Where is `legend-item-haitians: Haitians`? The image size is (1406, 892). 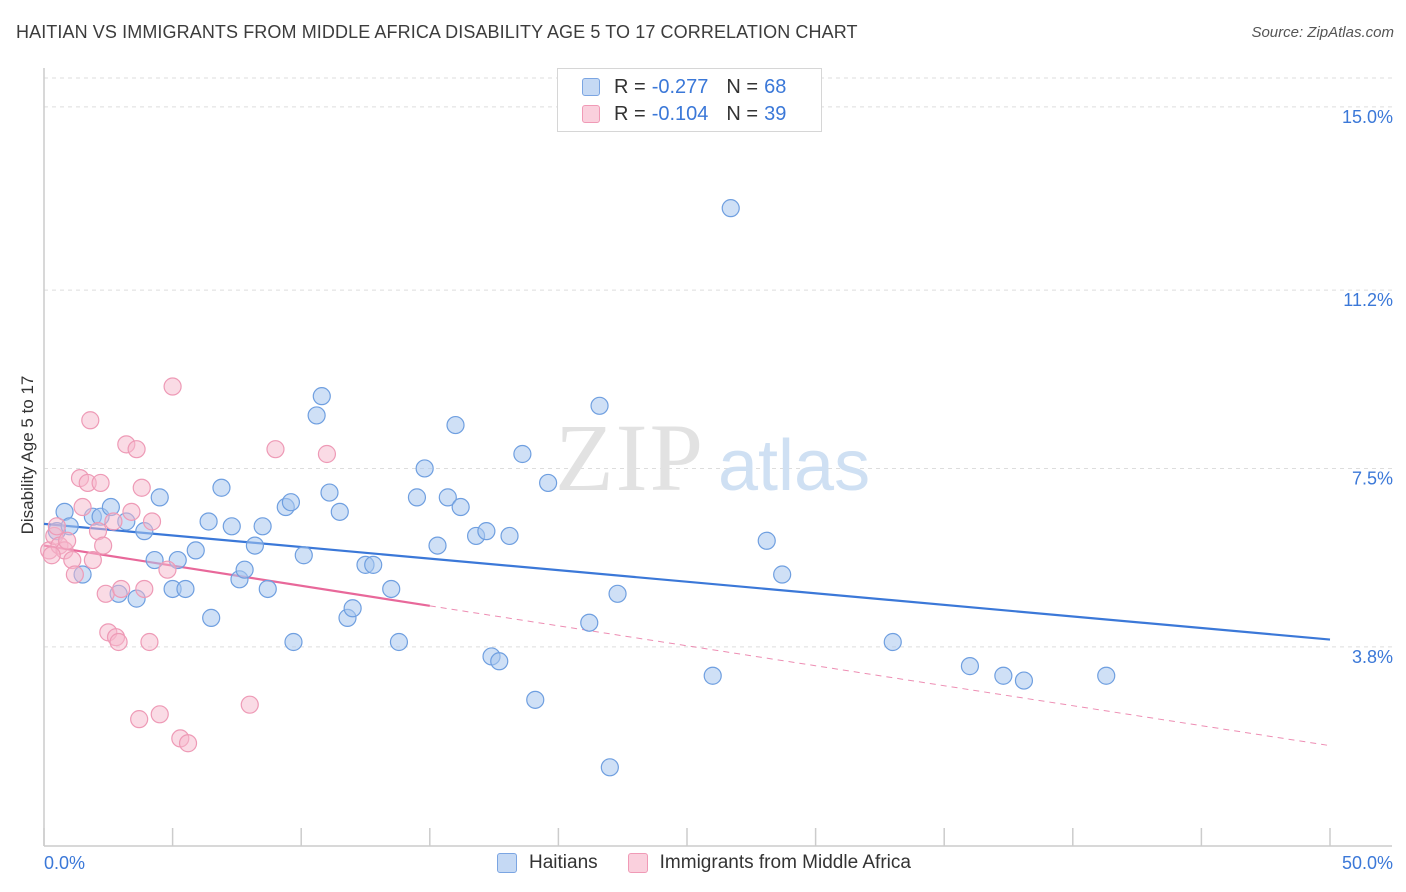
legend-item-haitians: Haitians is located at coordinates (547, 863).